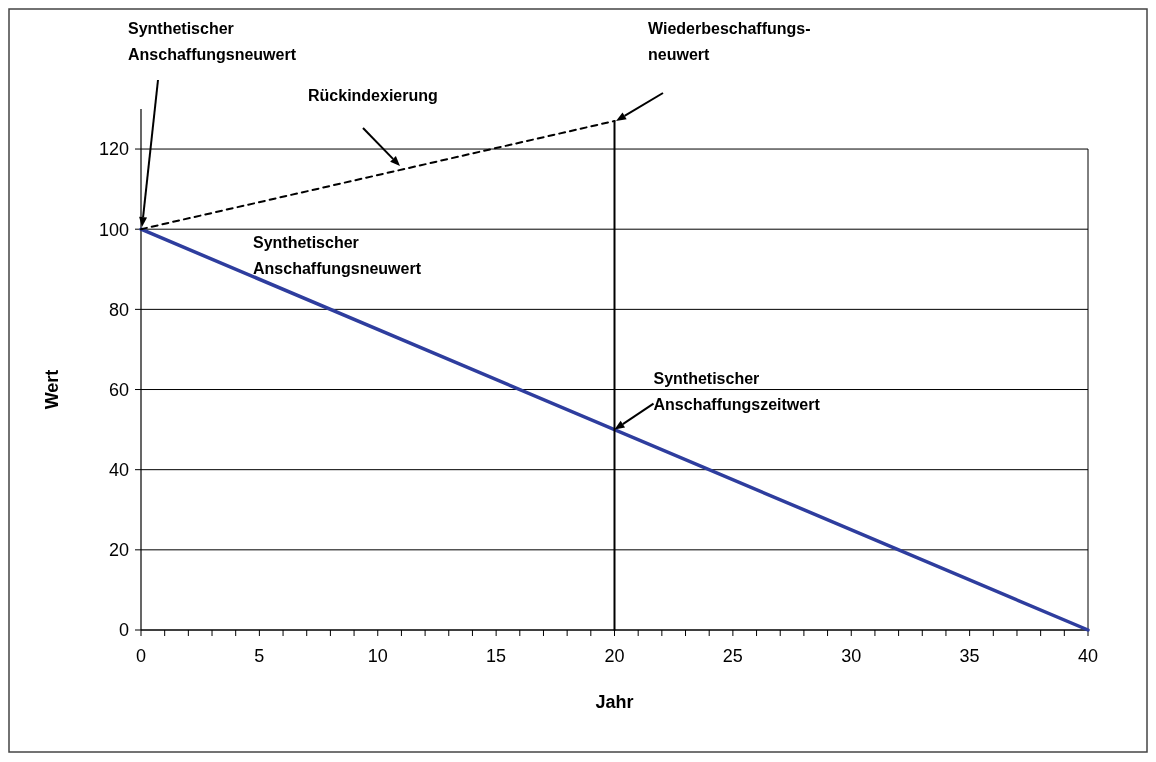  I want to click on y-tick-label: 100, so click(113, 229).